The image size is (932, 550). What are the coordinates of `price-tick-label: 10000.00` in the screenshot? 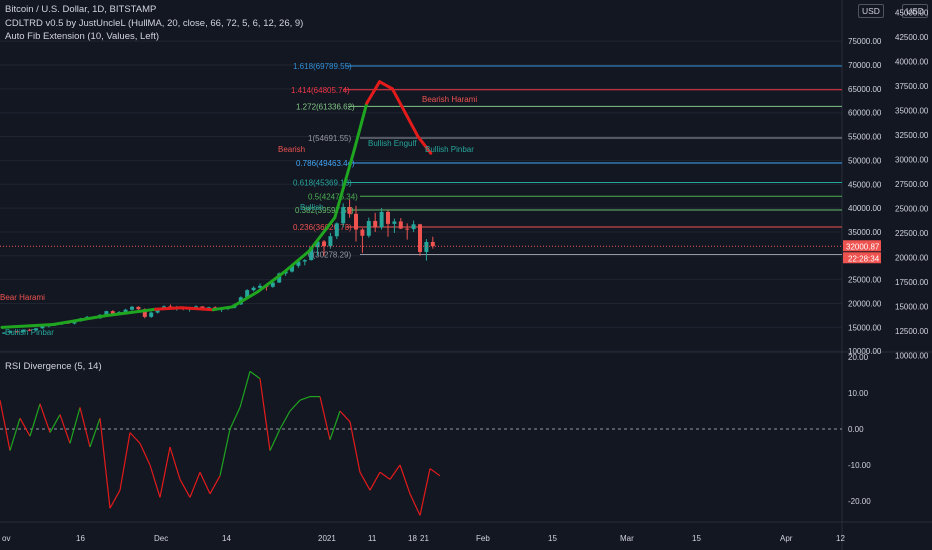 It's located at (865, 351).